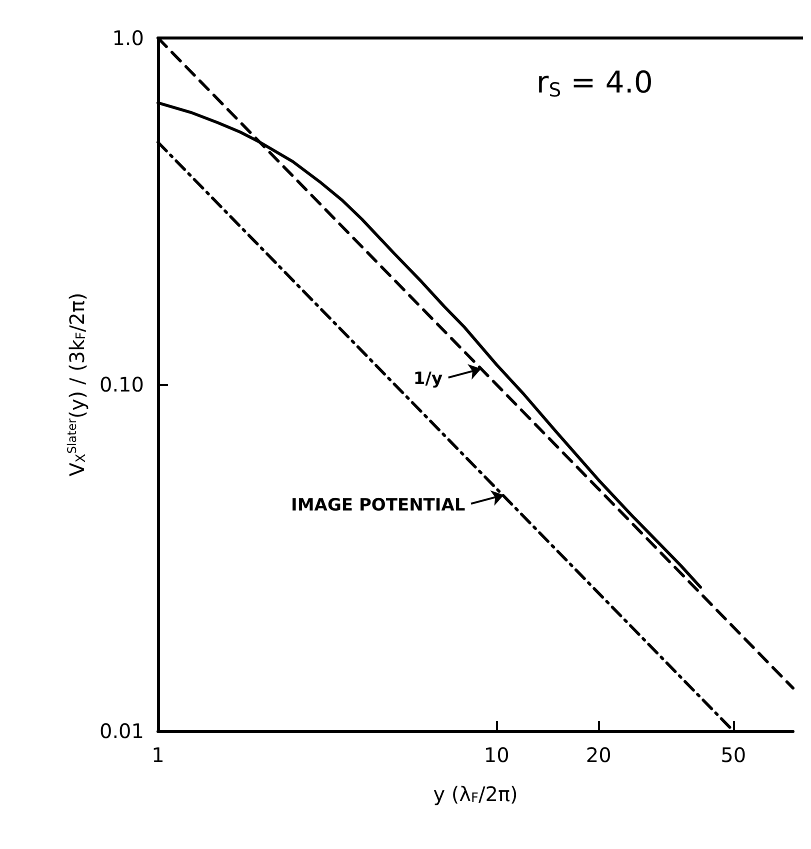 The height and width of the screenshot is (849, 811). Describe the element at coordinates (378, 505) in the screenshot. I see `annotation: IMAGE POTENTIAL` at that location.